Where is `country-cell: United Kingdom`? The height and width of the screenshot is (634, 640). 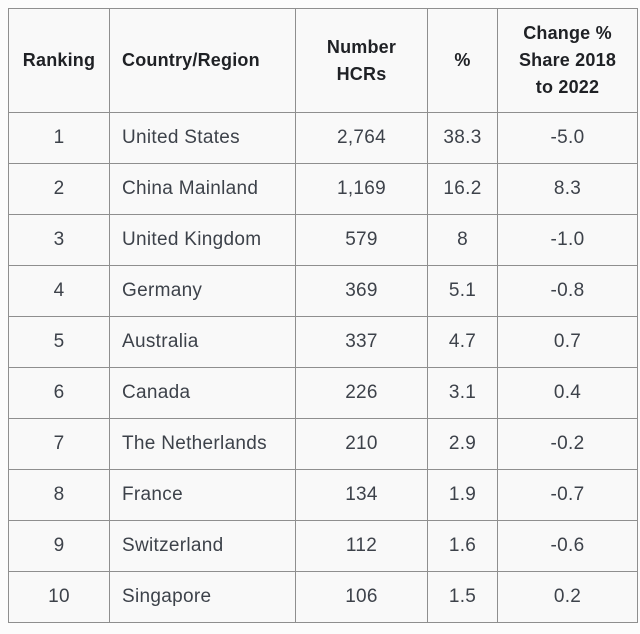 country-cell: United Kingdom is located at coordinates (202, 240).